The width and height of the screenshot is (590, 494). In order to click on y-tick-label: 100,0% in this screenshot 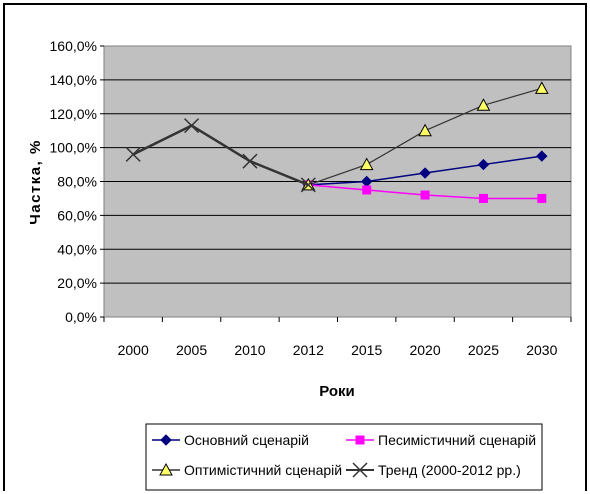, I will do `click(73, 148)`.